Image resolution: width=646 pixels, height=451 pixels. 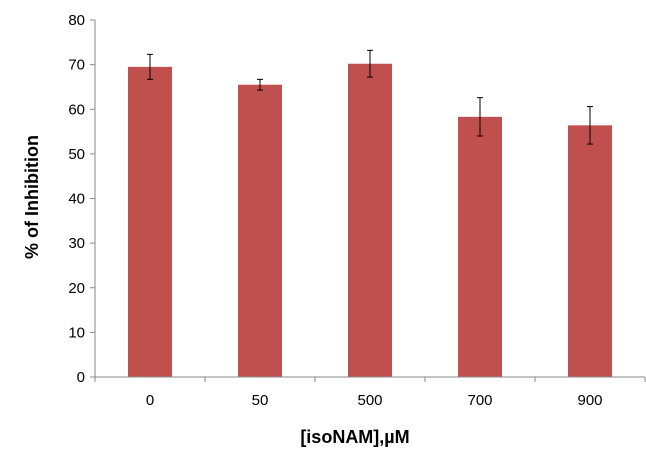 What do you see at coordinates (76, 332) in the screenshot?
I see `y-tick-label: 10` at bounding box center [76, 332].